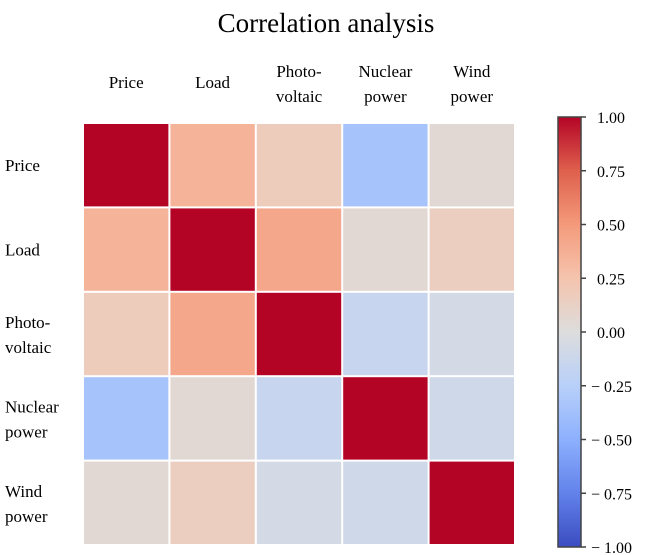  I want to click on colorbar-tick-label: 0.25, so click(611, 279).